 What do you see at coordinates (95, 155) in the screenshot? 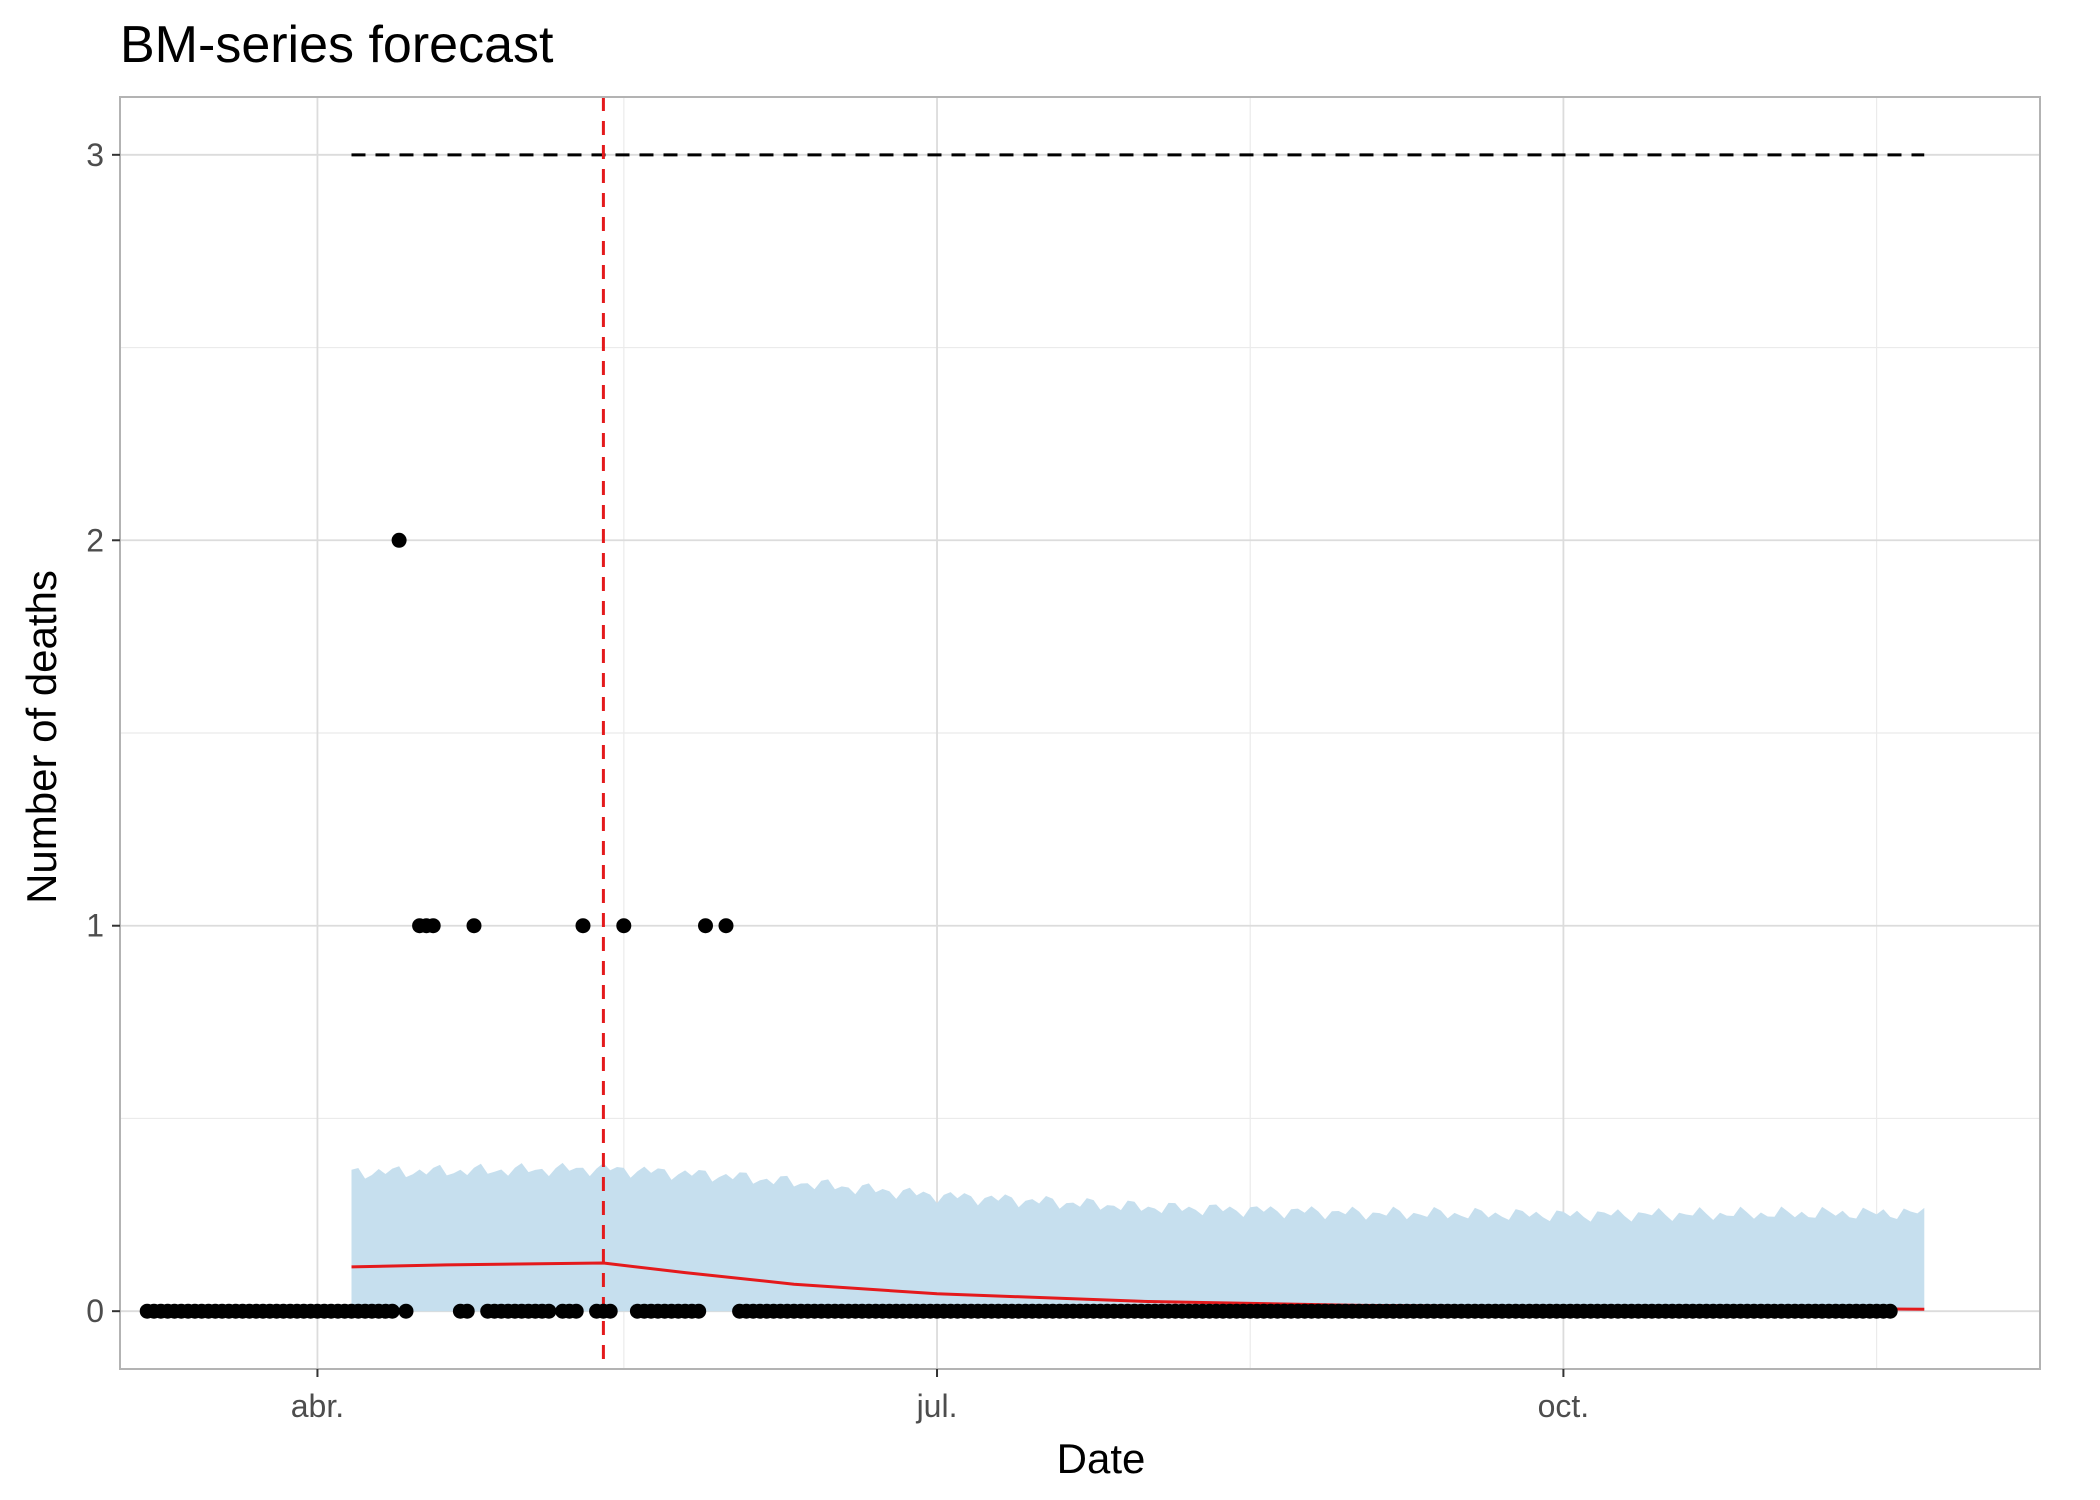
I see `y-tick-label: 3` at bounding box center [95, 155].